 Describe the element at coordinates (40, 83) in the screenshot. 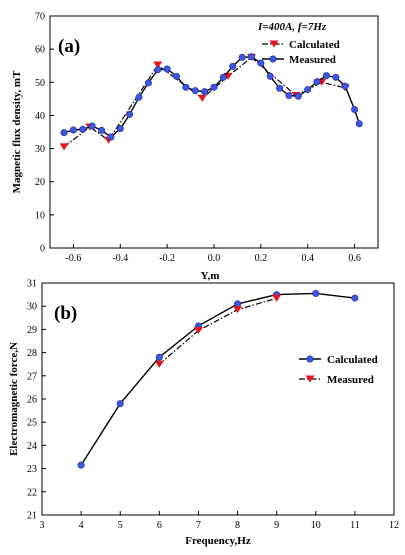

I see `panel-a-y-tick-label: 50` at that location.